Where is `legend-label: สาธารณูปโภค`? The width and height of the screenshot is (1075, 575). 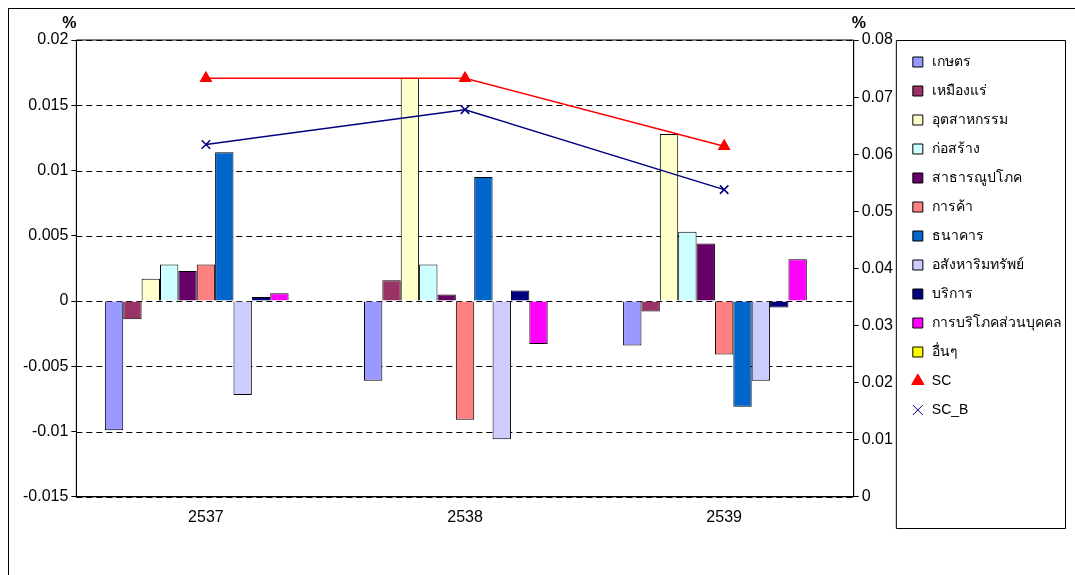
legend-label: สาธารณูปโภค is located at coordinates (976, 177).